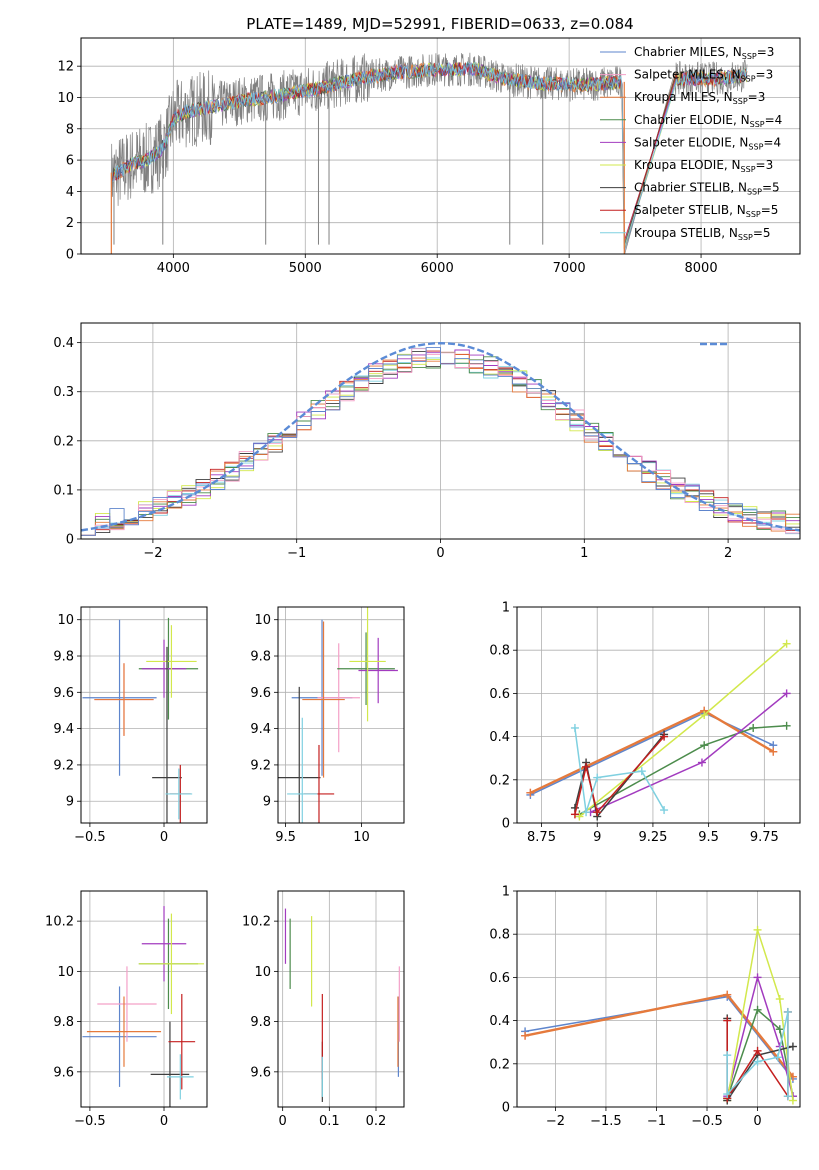 The height and width of the screenshot is (1170, 819). I want to click on y-tick-label: 10.2, so click(256, 922).